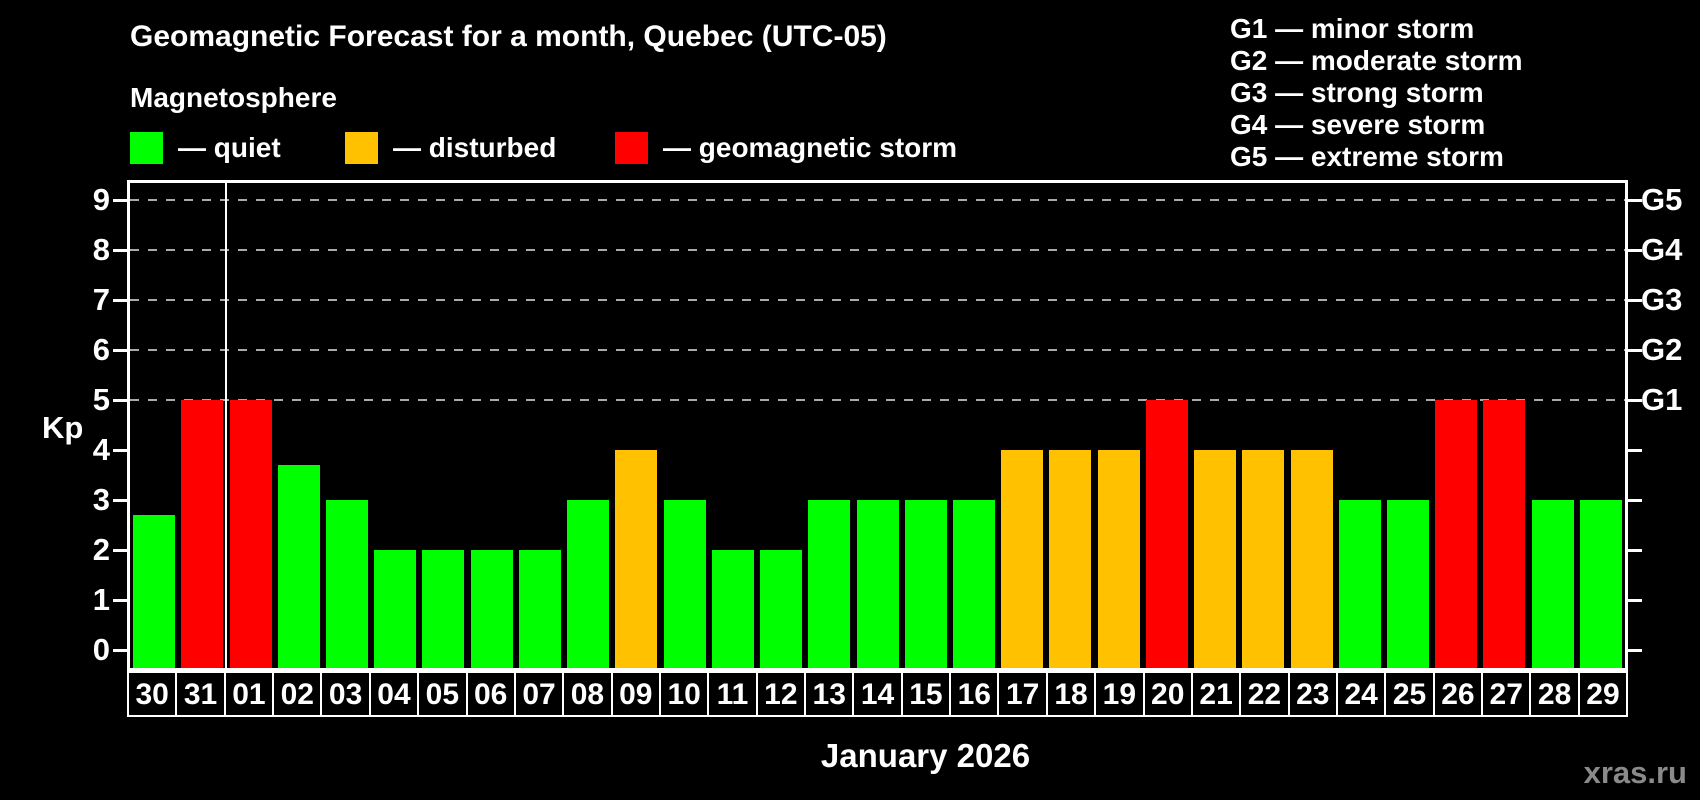  What do you see at coordinates (101, 549) in the screenshot?
I see `y-axis-label-2: 2` at bounding box center [101, 549].